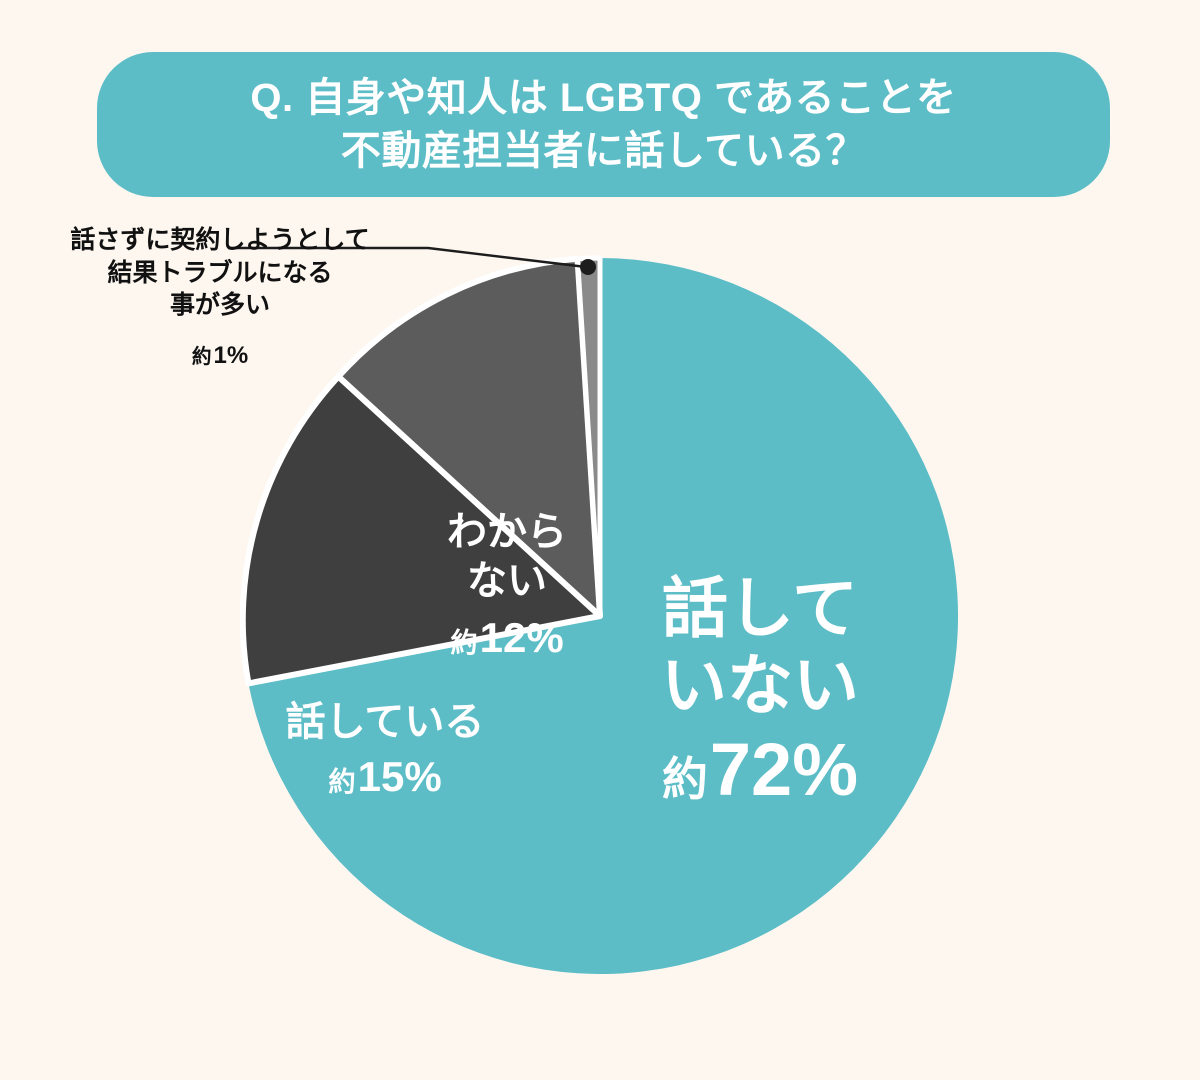 The height and width of the screenshot is (1080, 1200). Describe the element at coordinates (231, 355) in the screenshot. I see `callout-percent-value: 1%` at that location.